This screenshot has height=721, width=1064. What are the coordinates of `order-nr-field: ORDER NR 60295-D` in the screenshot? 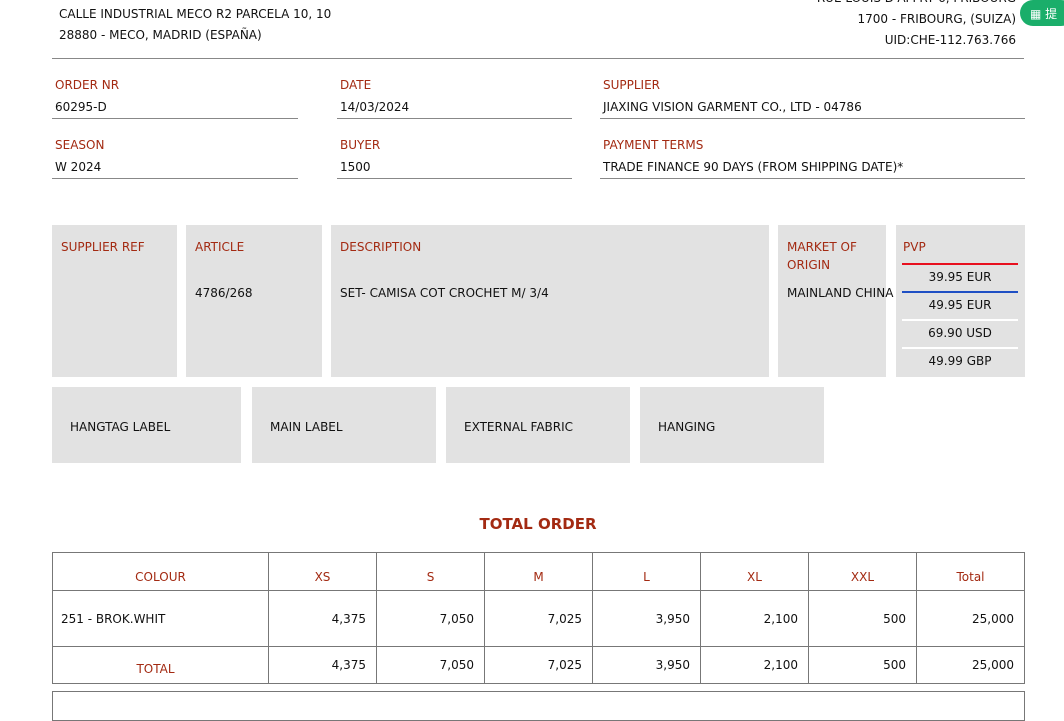 It's located at (175, 98).